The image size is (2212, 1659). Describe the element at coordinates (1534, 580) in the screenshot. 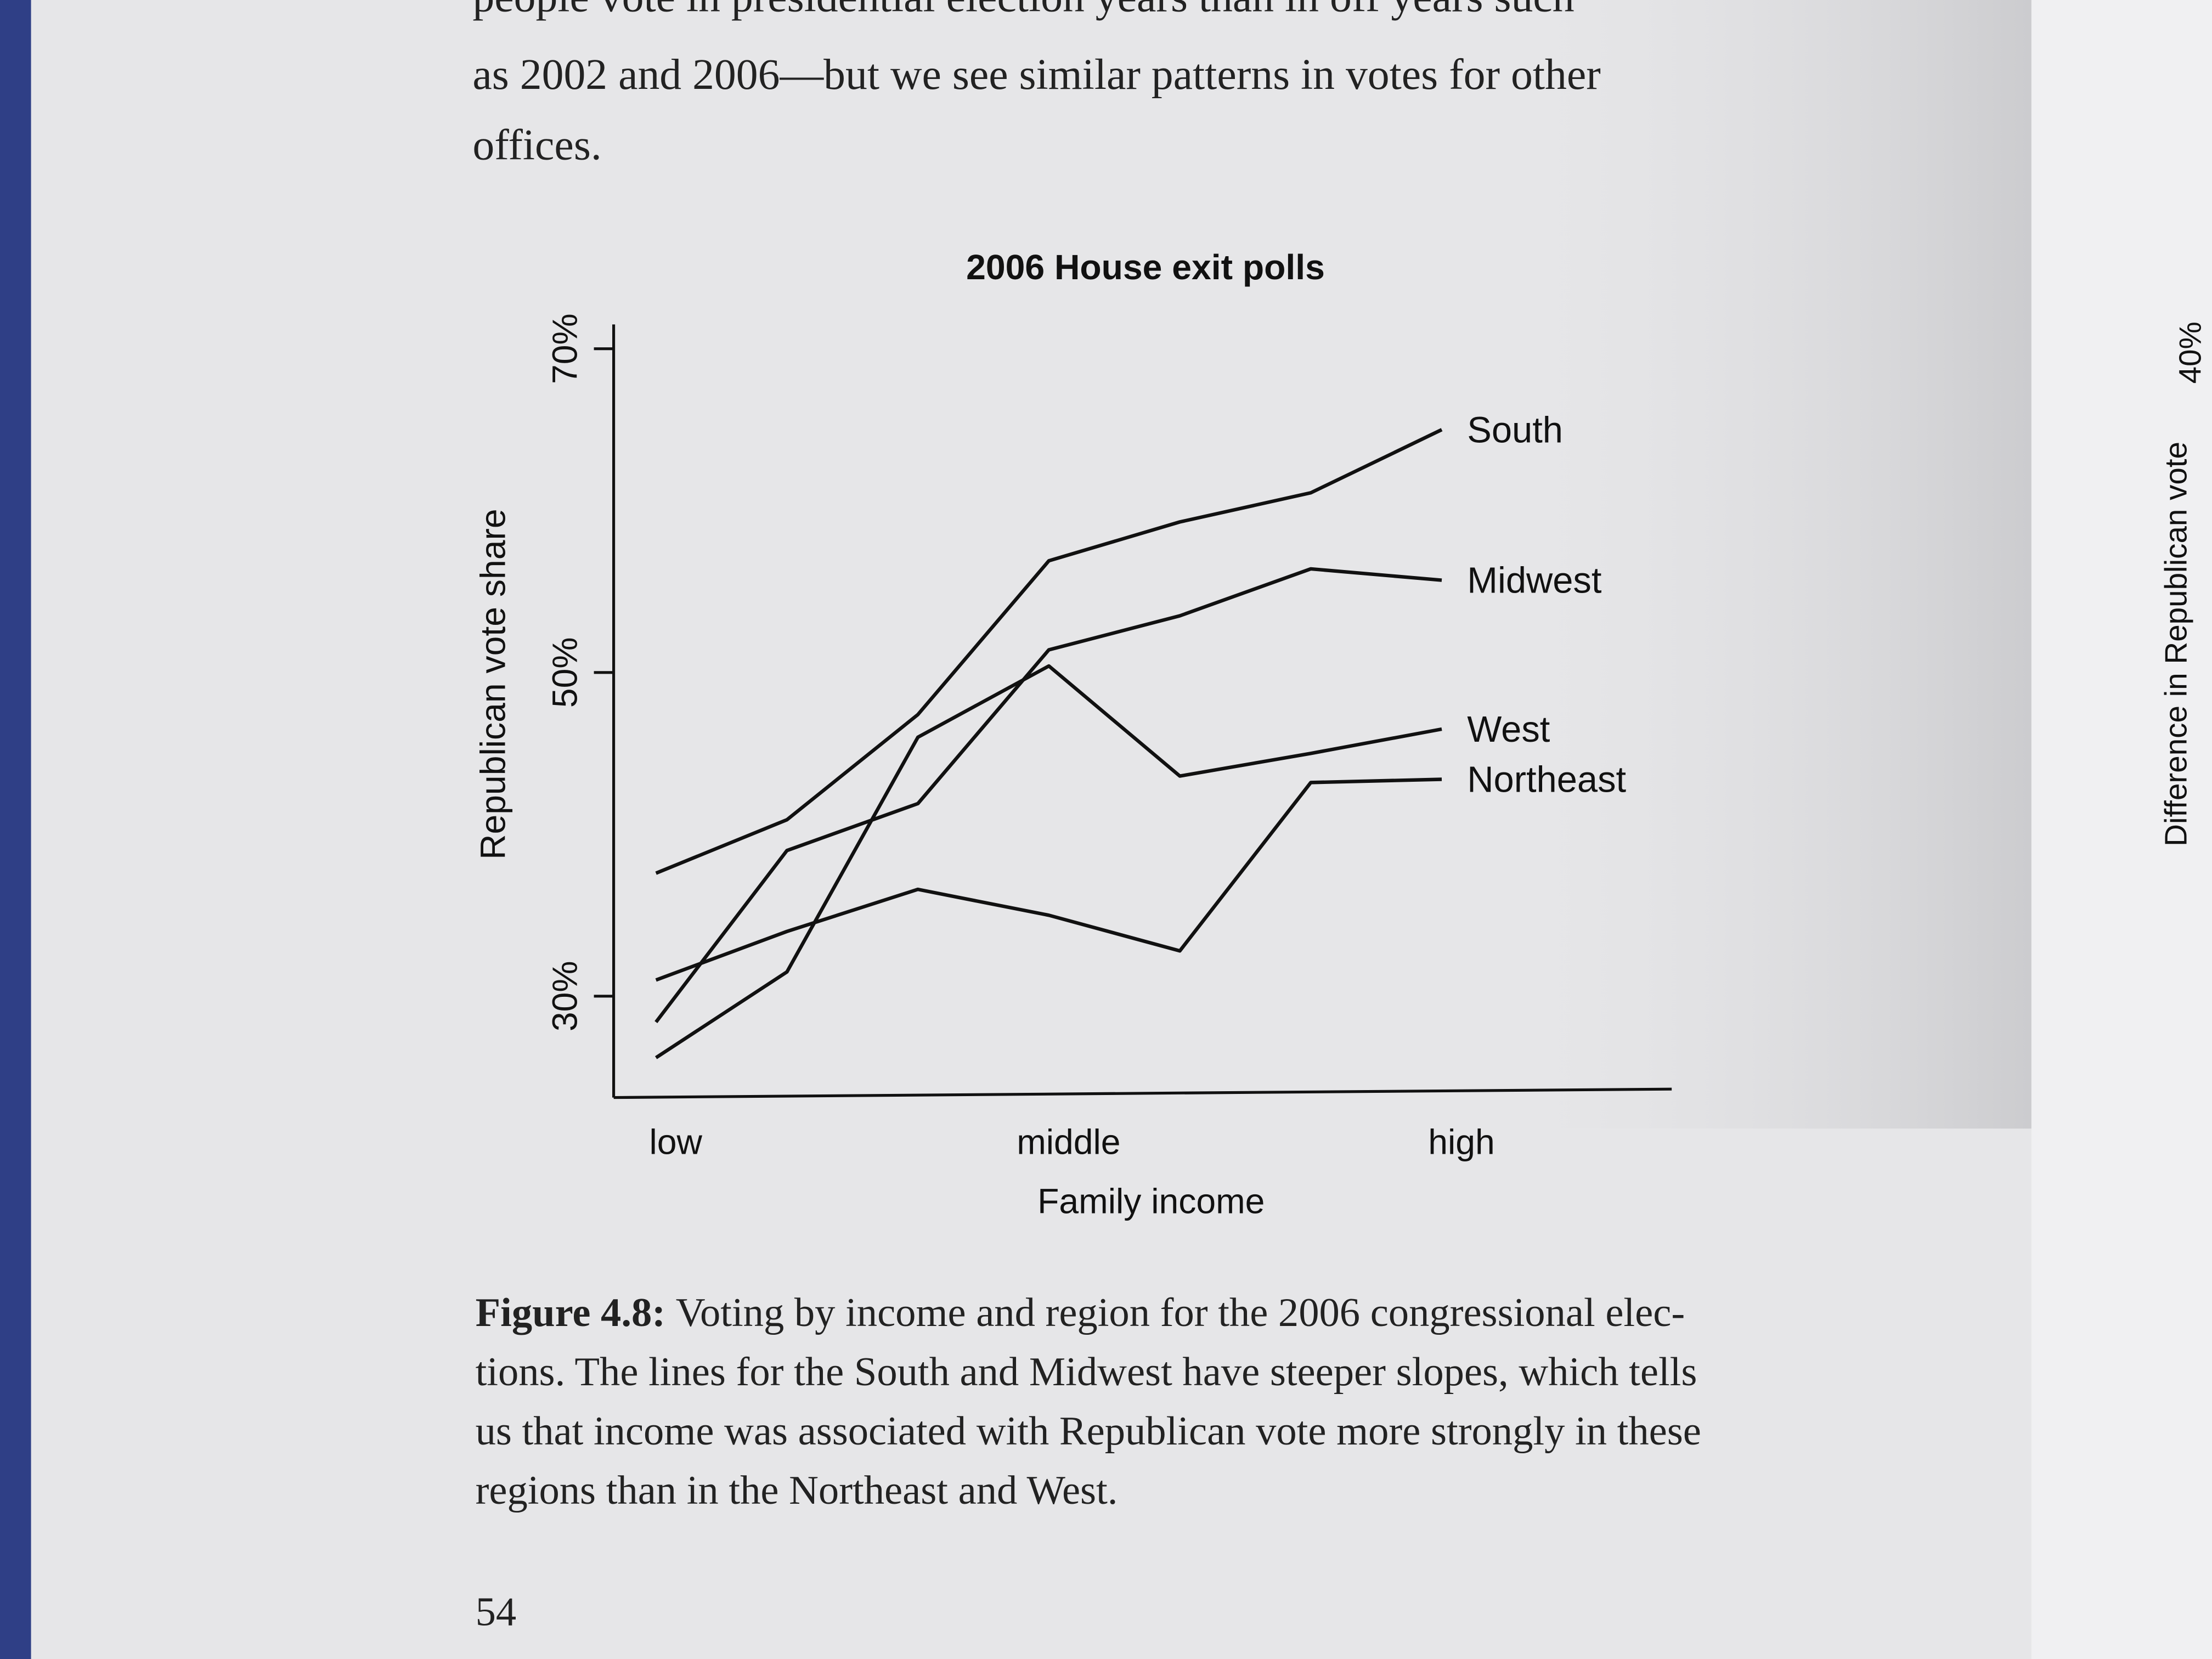

I see `legend-label: Midwest` at that location.